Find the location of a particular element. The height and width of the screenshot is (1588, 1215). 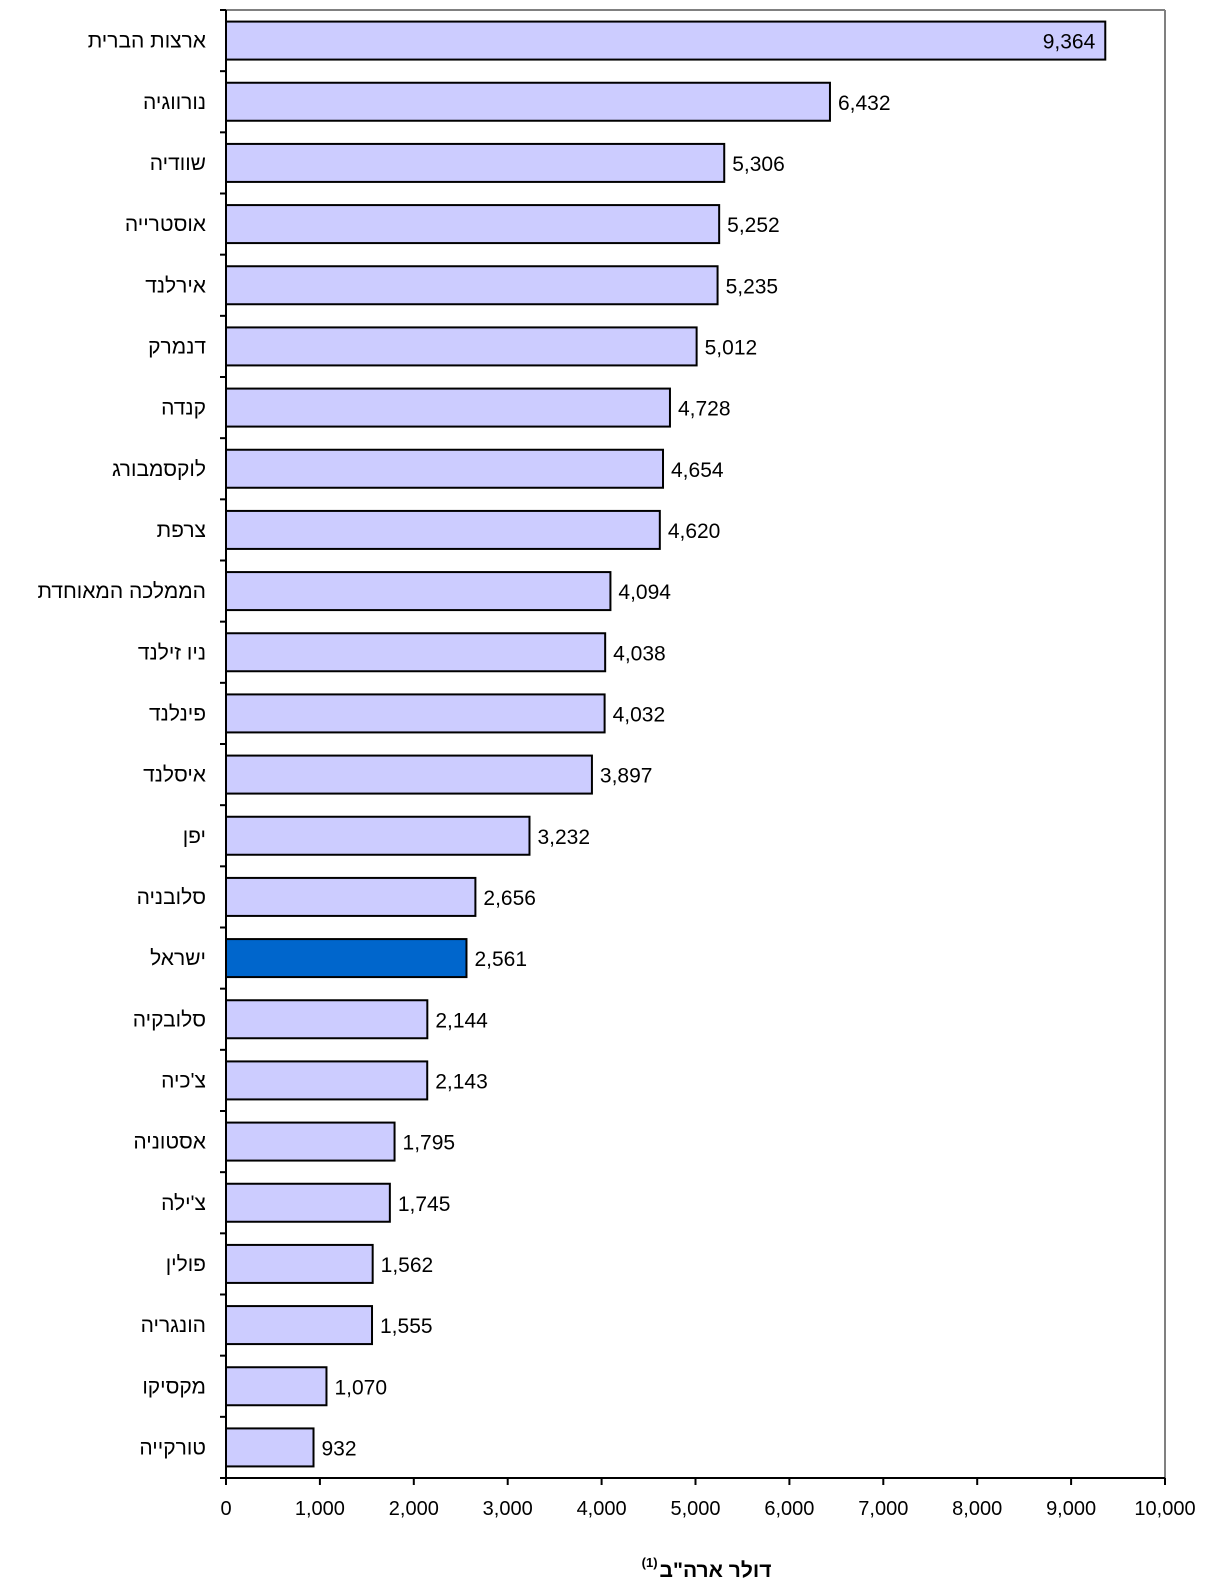

x-tick-label: 8,000 is located at coordinates (977, 1509).